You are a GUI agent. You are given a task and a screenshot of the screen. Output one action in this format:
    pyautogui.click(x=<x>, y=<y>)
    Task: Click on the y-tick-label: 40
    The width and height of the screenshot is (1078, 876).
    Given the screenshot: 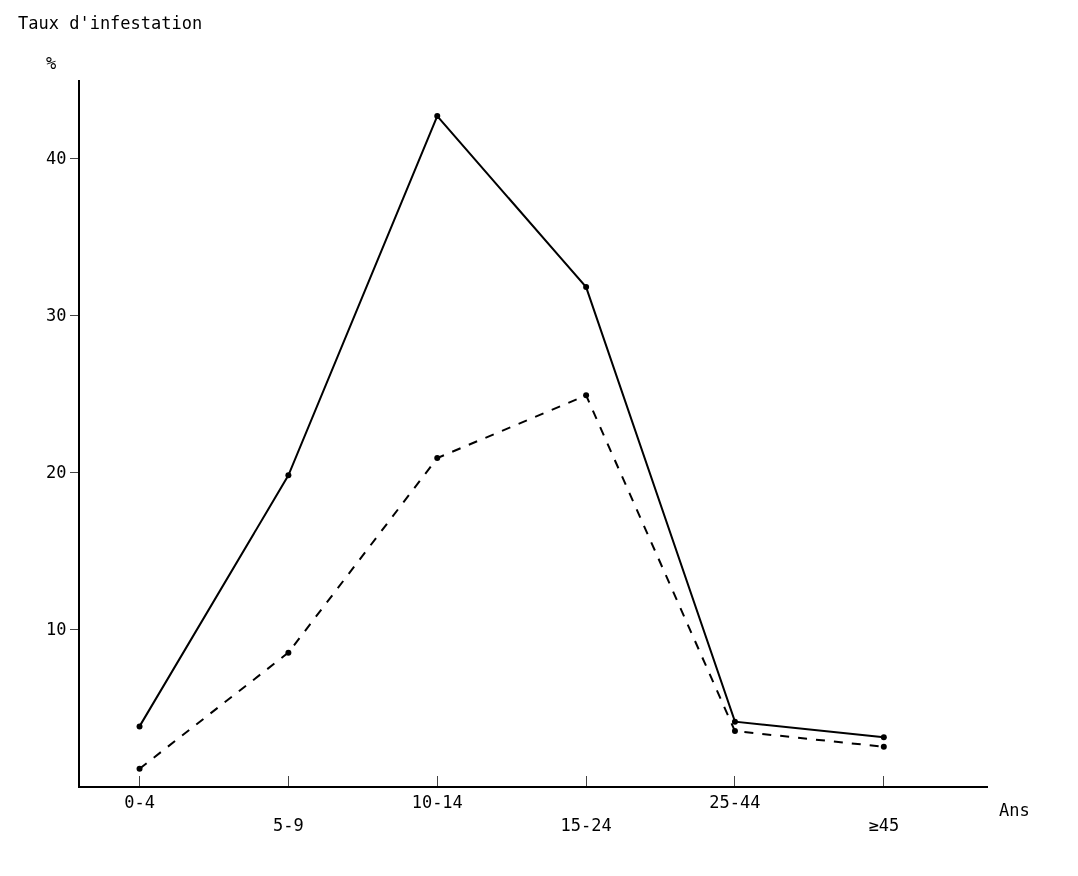 What is the action you would take?
    pyautogui.click(x=56, y=158)
    